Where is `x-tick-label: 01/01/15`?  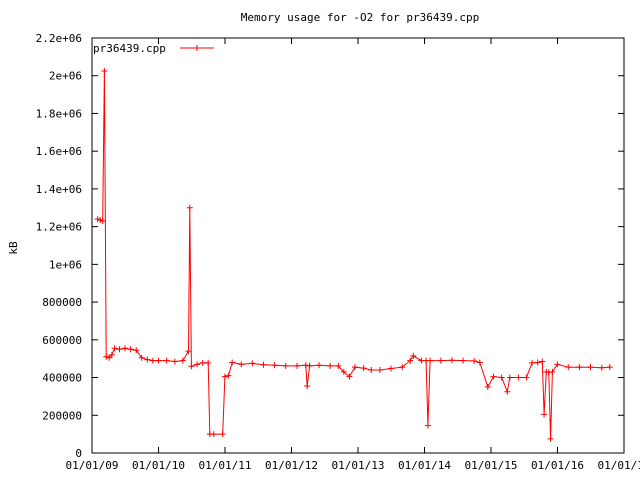
x-tick-label: 01/01/15 is located at coordinates (491, 465).